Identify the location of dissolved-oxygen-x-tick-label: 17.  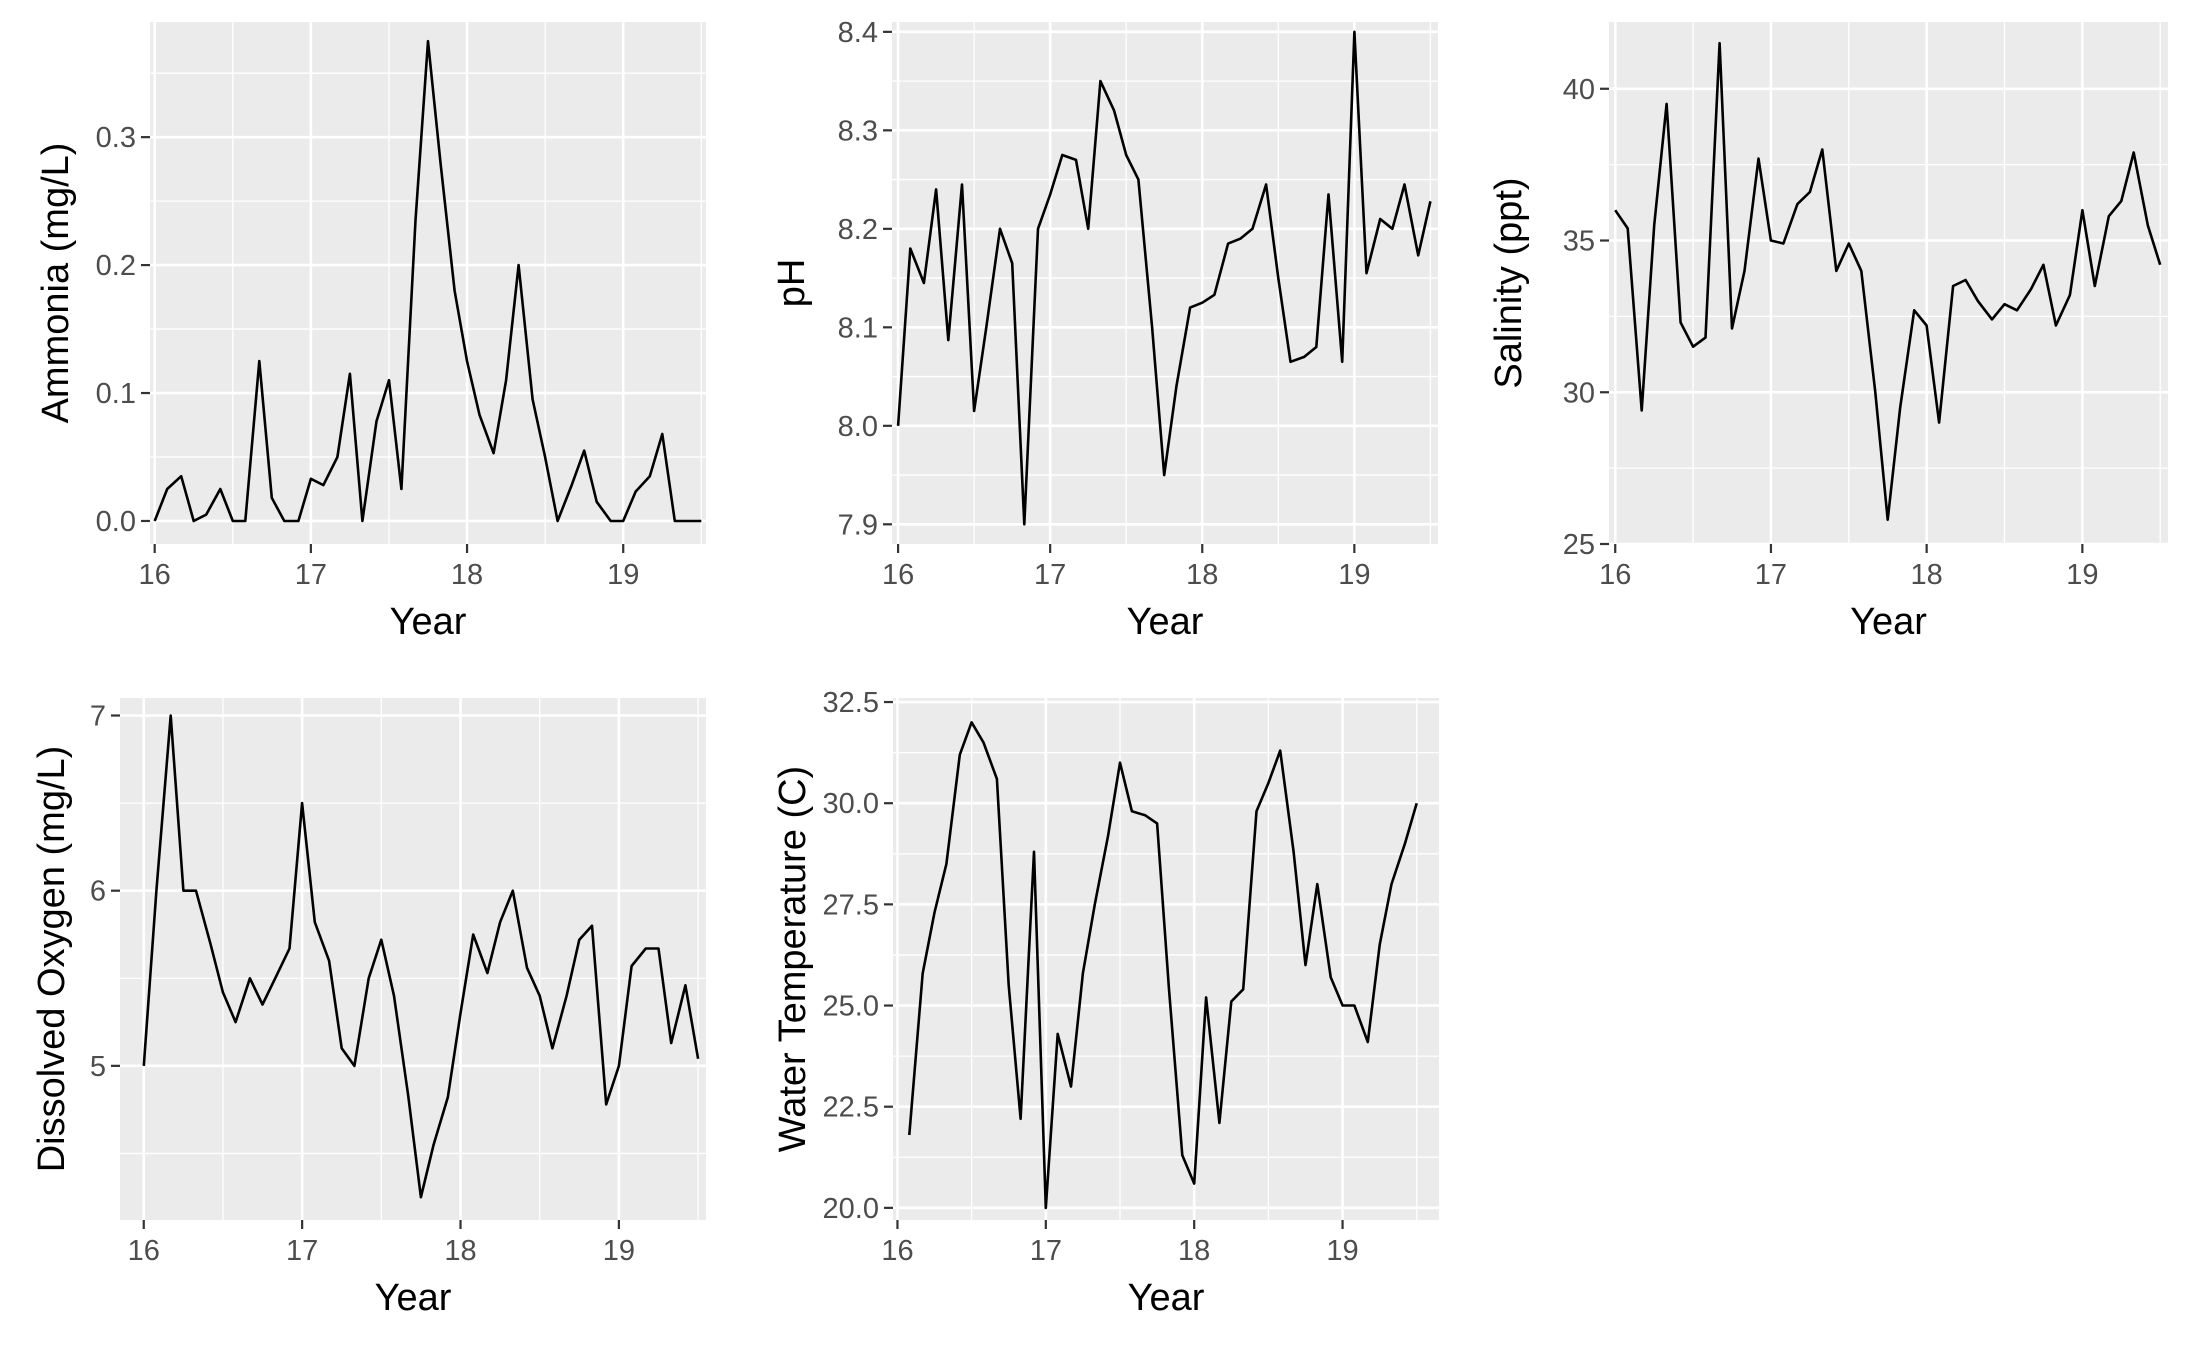
(302, 1251).